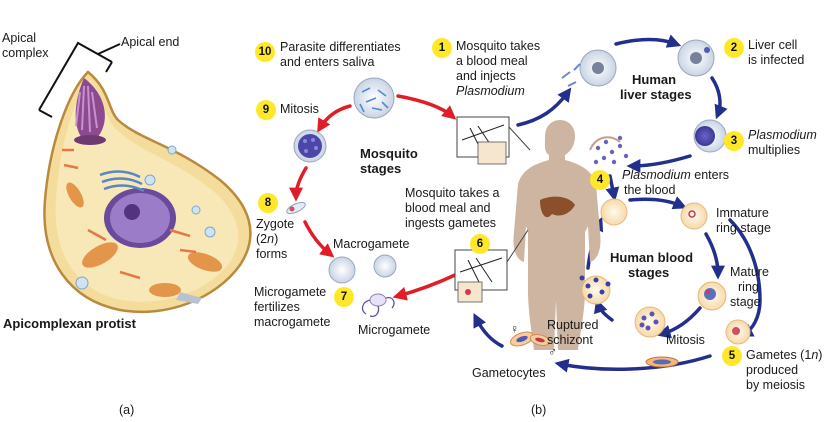  What do you see at coordinates (275, 224) in the screenshot?
I see `step-8-line1: Zygote` at bounding box center [275, 224].